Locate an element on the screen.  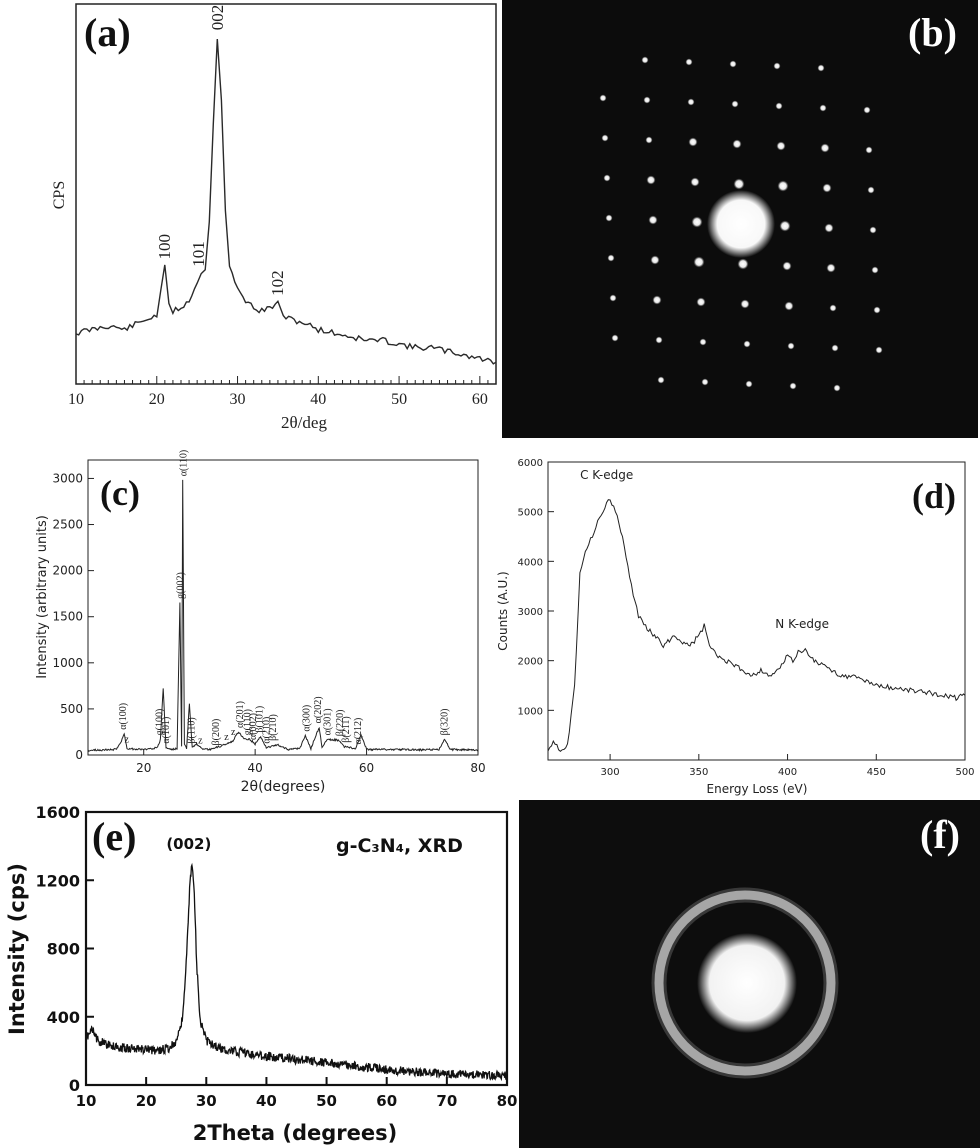
panel-a-x-tick-label: 20 is located at coordinates (157, 399).